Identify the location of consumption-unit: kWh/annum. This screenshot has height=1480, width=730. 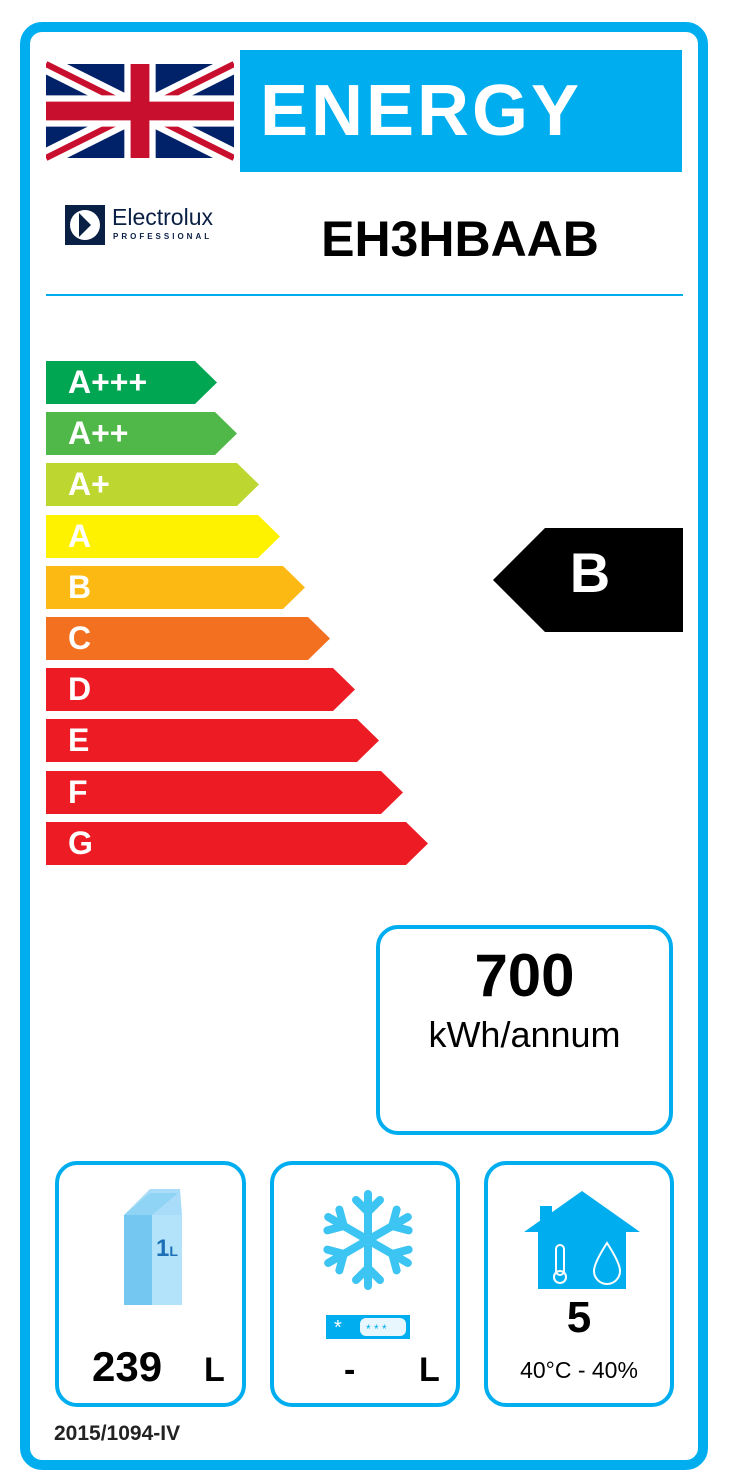
(524, 1034).